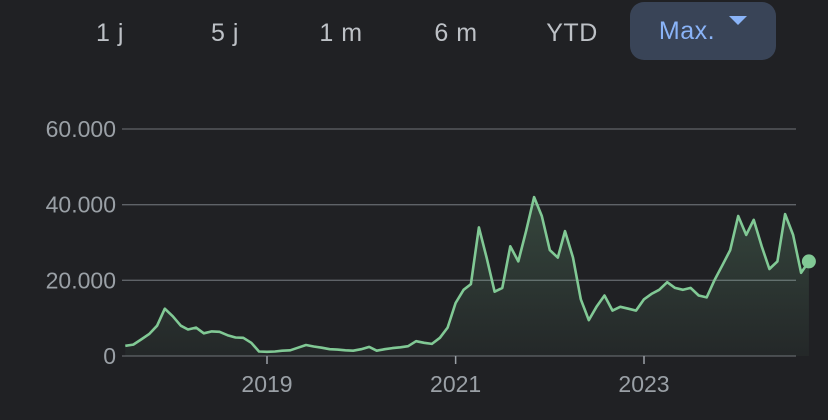 The image size is (828, 420). I want to click on range-max-dropdown: Max., so click(703, 31).